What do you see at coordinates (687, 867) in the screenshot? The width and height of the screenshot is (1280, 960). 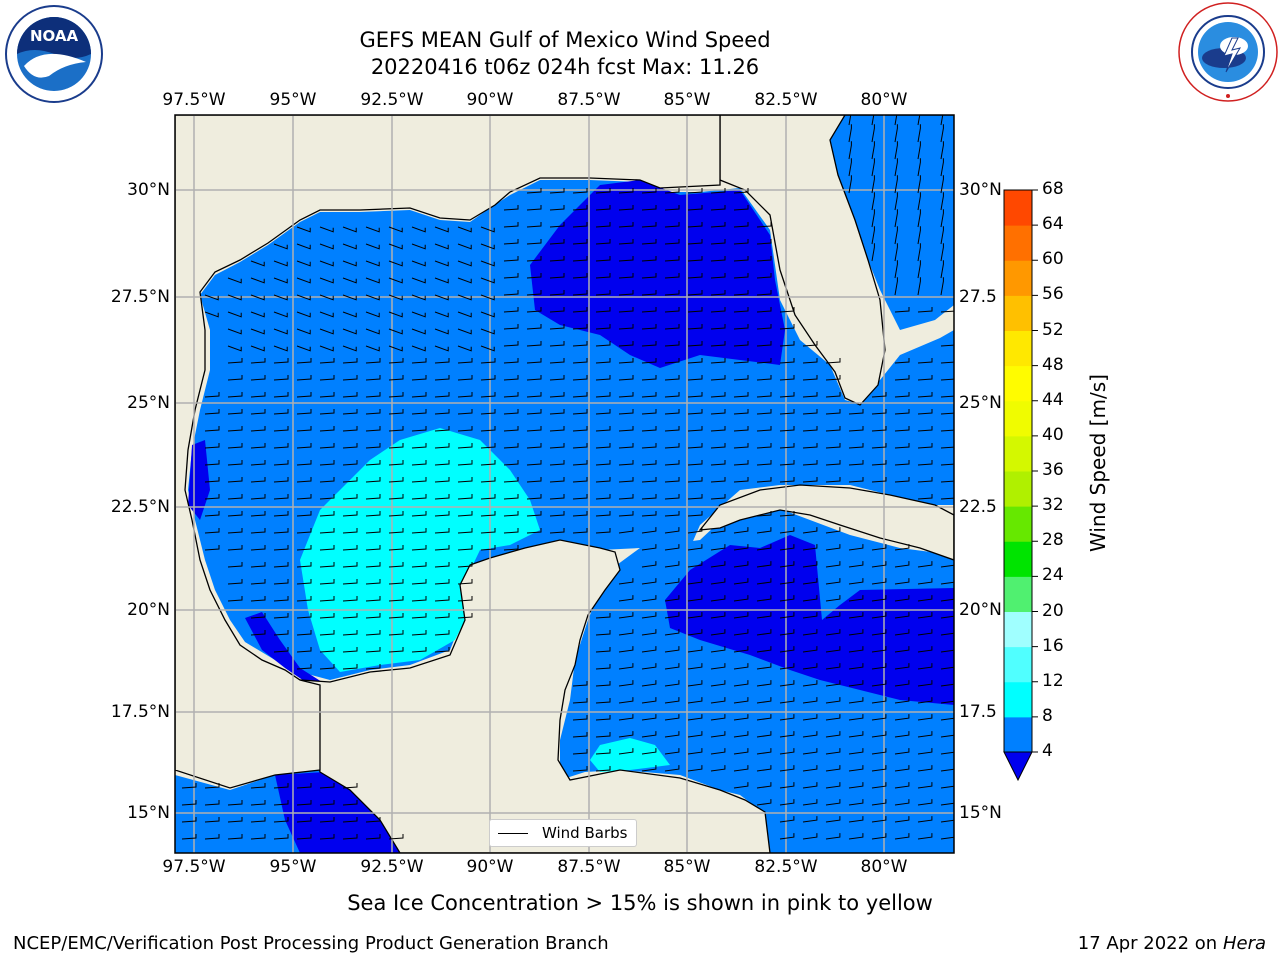 I see `lon-tick-bottom: 85°W` at bounding box center [687, 867].